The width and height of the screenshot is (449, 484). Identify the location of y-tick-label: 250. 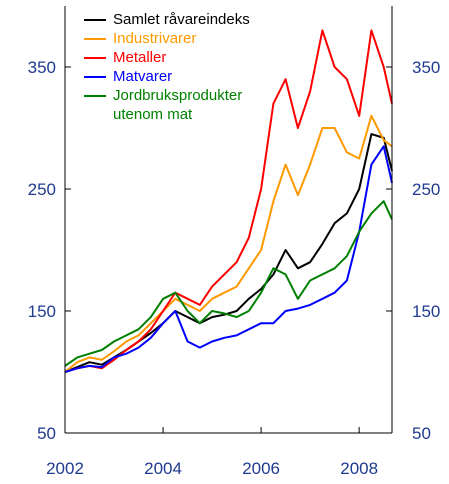
(42, 189).